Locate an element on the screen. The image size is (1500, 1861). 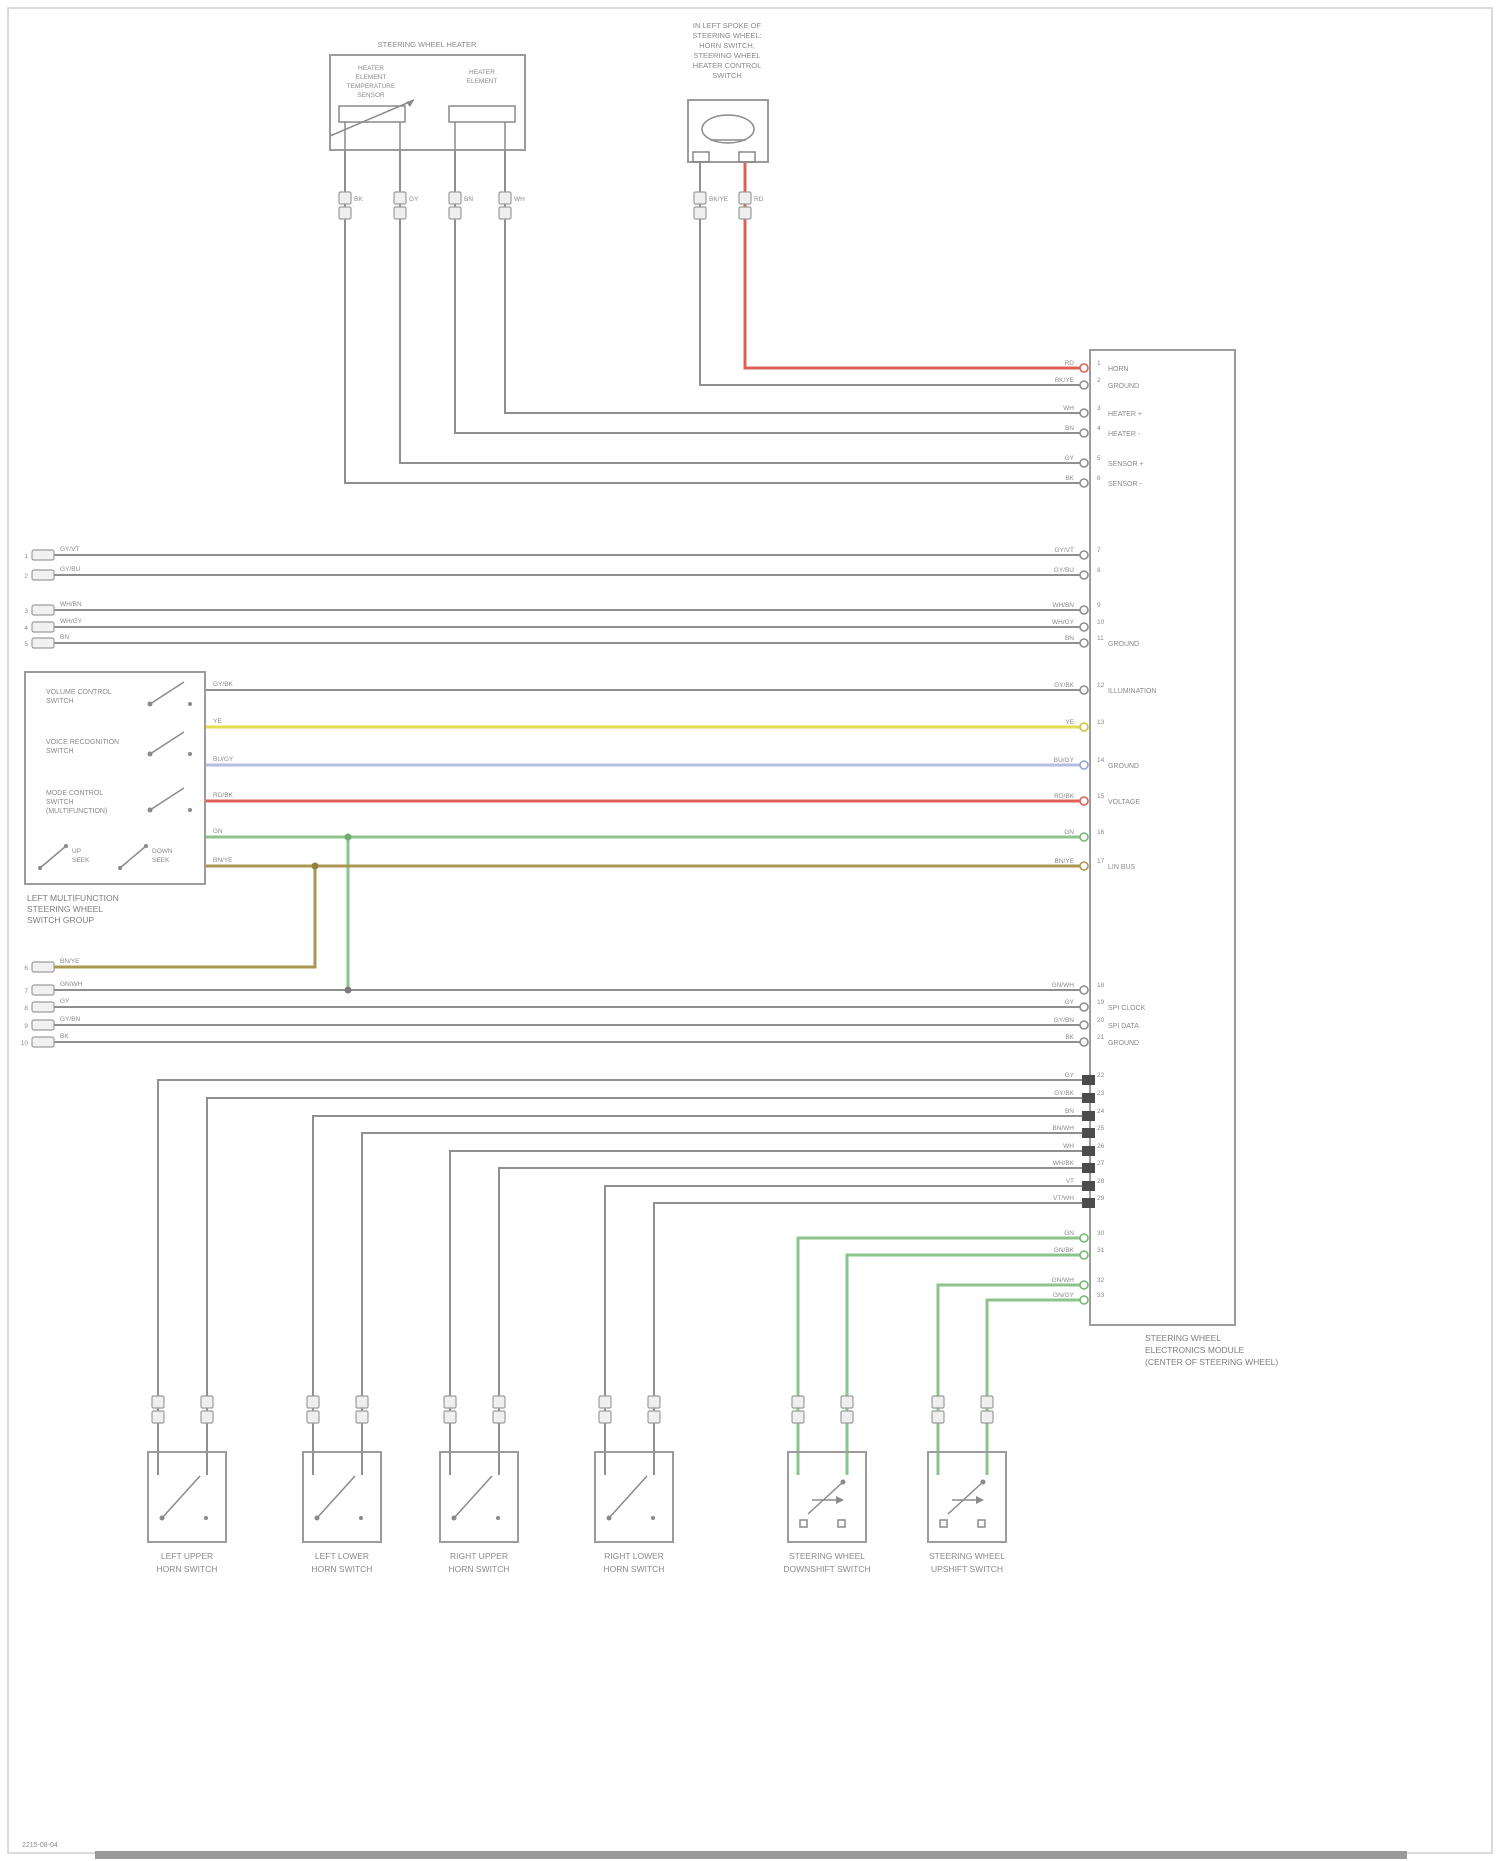
wire-paddle-2b is located at coordinates (1032, 1386).